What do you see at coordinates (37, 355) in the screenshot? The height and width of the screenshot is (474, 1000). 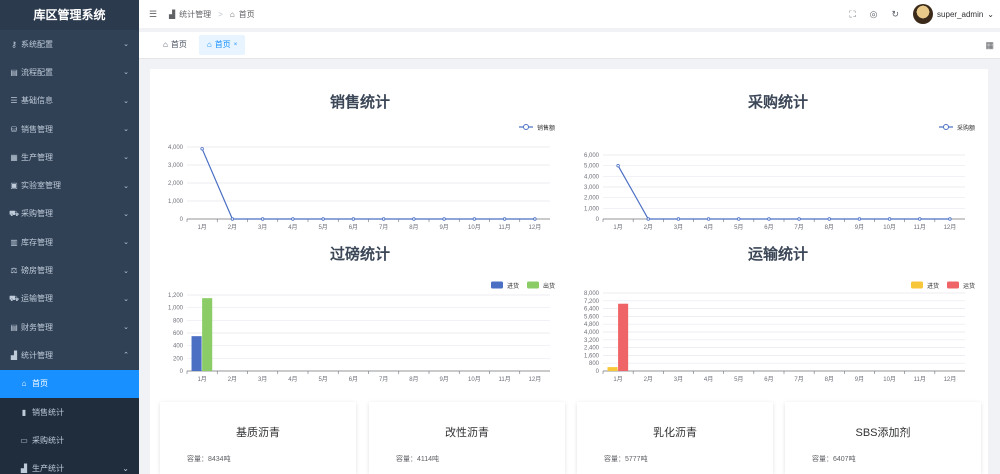 I see `sidebar-item-label: 统计管理` at bounding box center [37, 355].